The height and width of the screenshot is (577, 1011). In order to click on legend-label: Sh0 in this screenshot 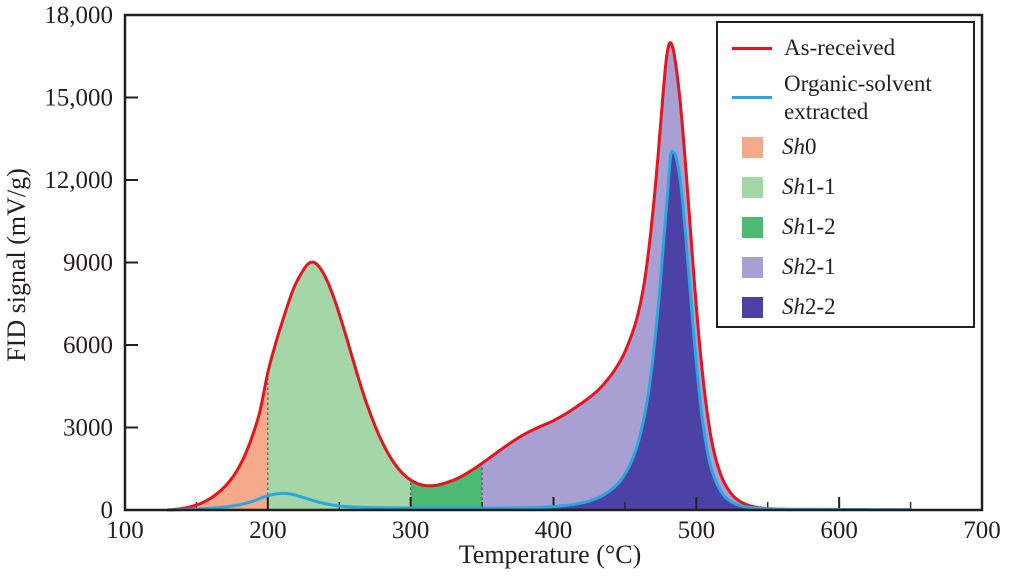, I will do `click(799, 147)`.